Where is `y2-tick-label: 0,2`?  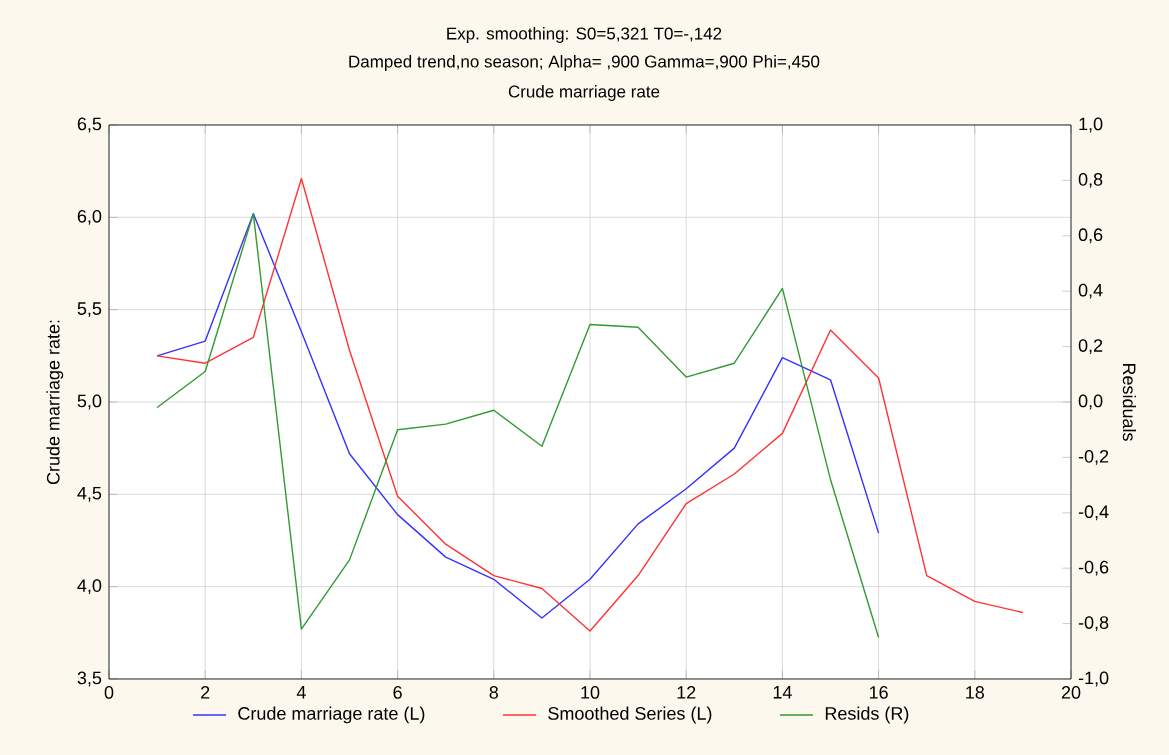
y2-tick-label: 0,2 is located at coordinates (1090, 347).